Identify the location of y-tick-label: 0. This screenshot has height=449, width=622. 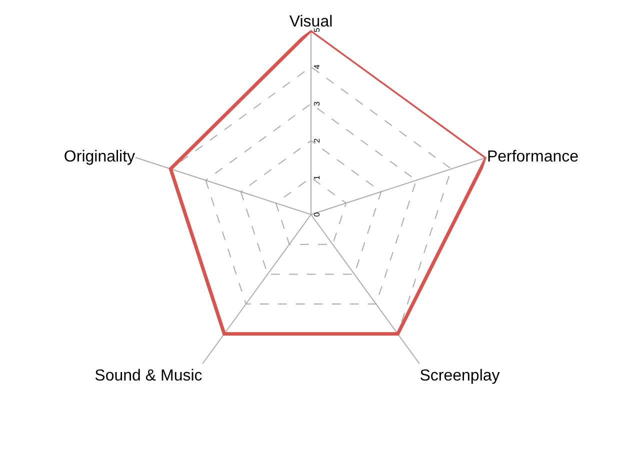
(317, 214).